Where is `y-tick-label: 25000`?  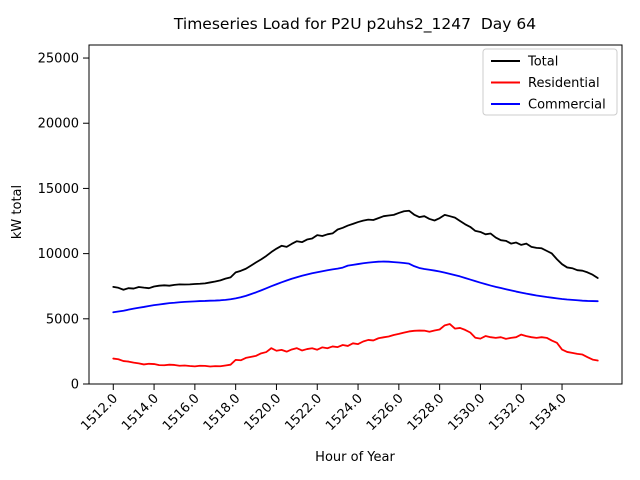
y-tick-label: 25000 is located at coordinates (58, 59).